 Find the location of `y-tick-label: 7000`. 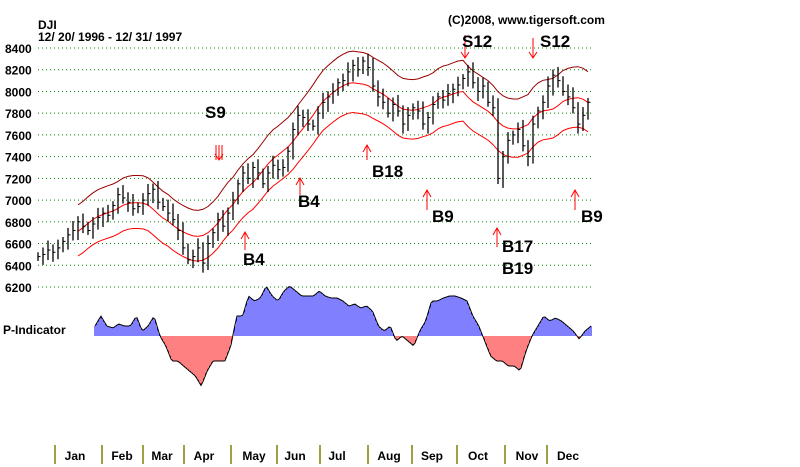

y-tick-label: 7000 is located at coordinates (18, 201).